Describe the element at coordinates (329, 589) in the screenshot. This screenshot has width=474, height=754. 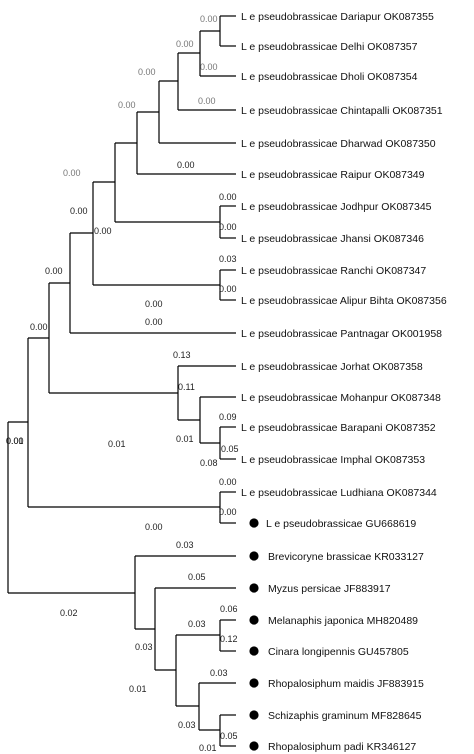
I see `leaf-label: Myzus persicae JF883917` at that location.